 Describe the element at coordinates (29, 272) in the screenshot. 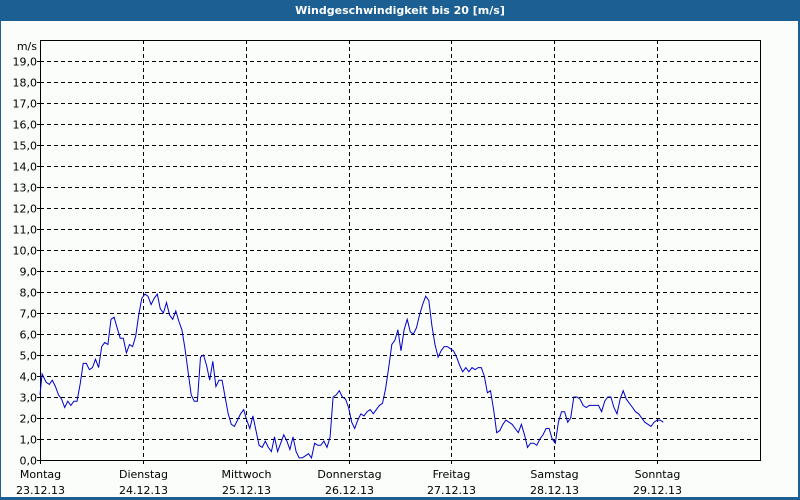

I see `y-tick-label: 9,0` at that location.